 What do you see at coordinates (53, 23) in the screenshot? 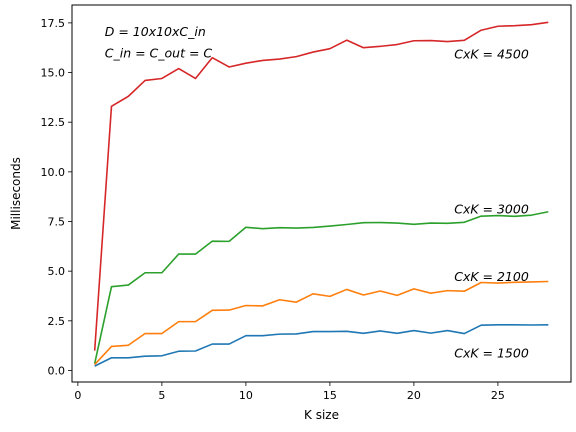
I see `y-tick-label: 17.5` at bounding box center [53, 23].